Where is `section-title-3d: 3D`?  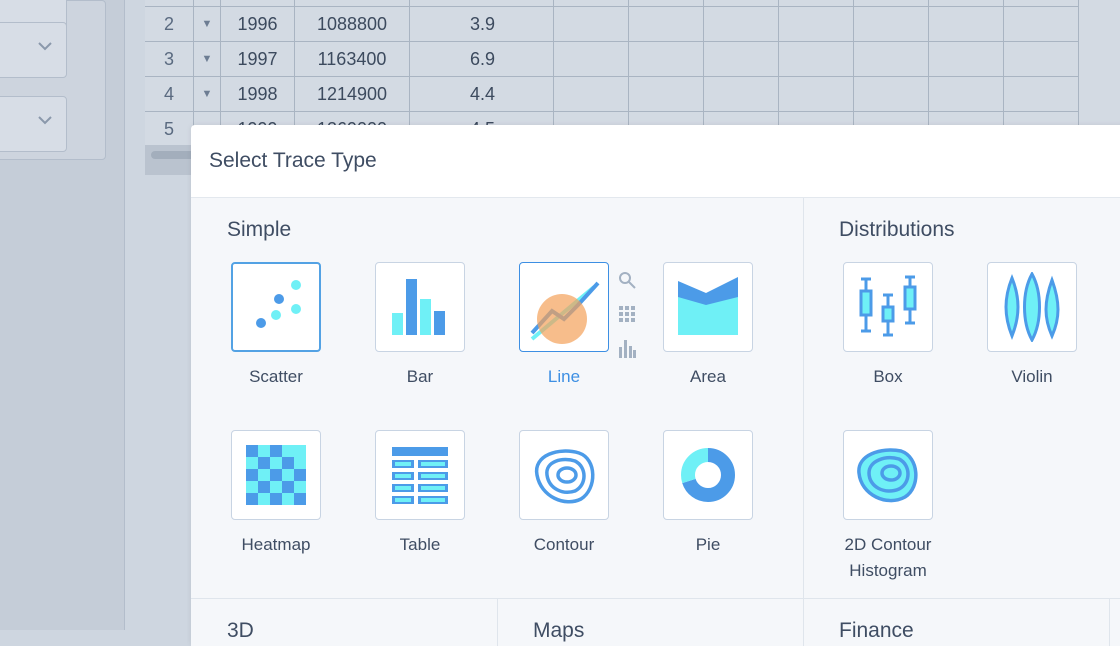 section-title-3d: 3D is located at coordinates (240, 630).